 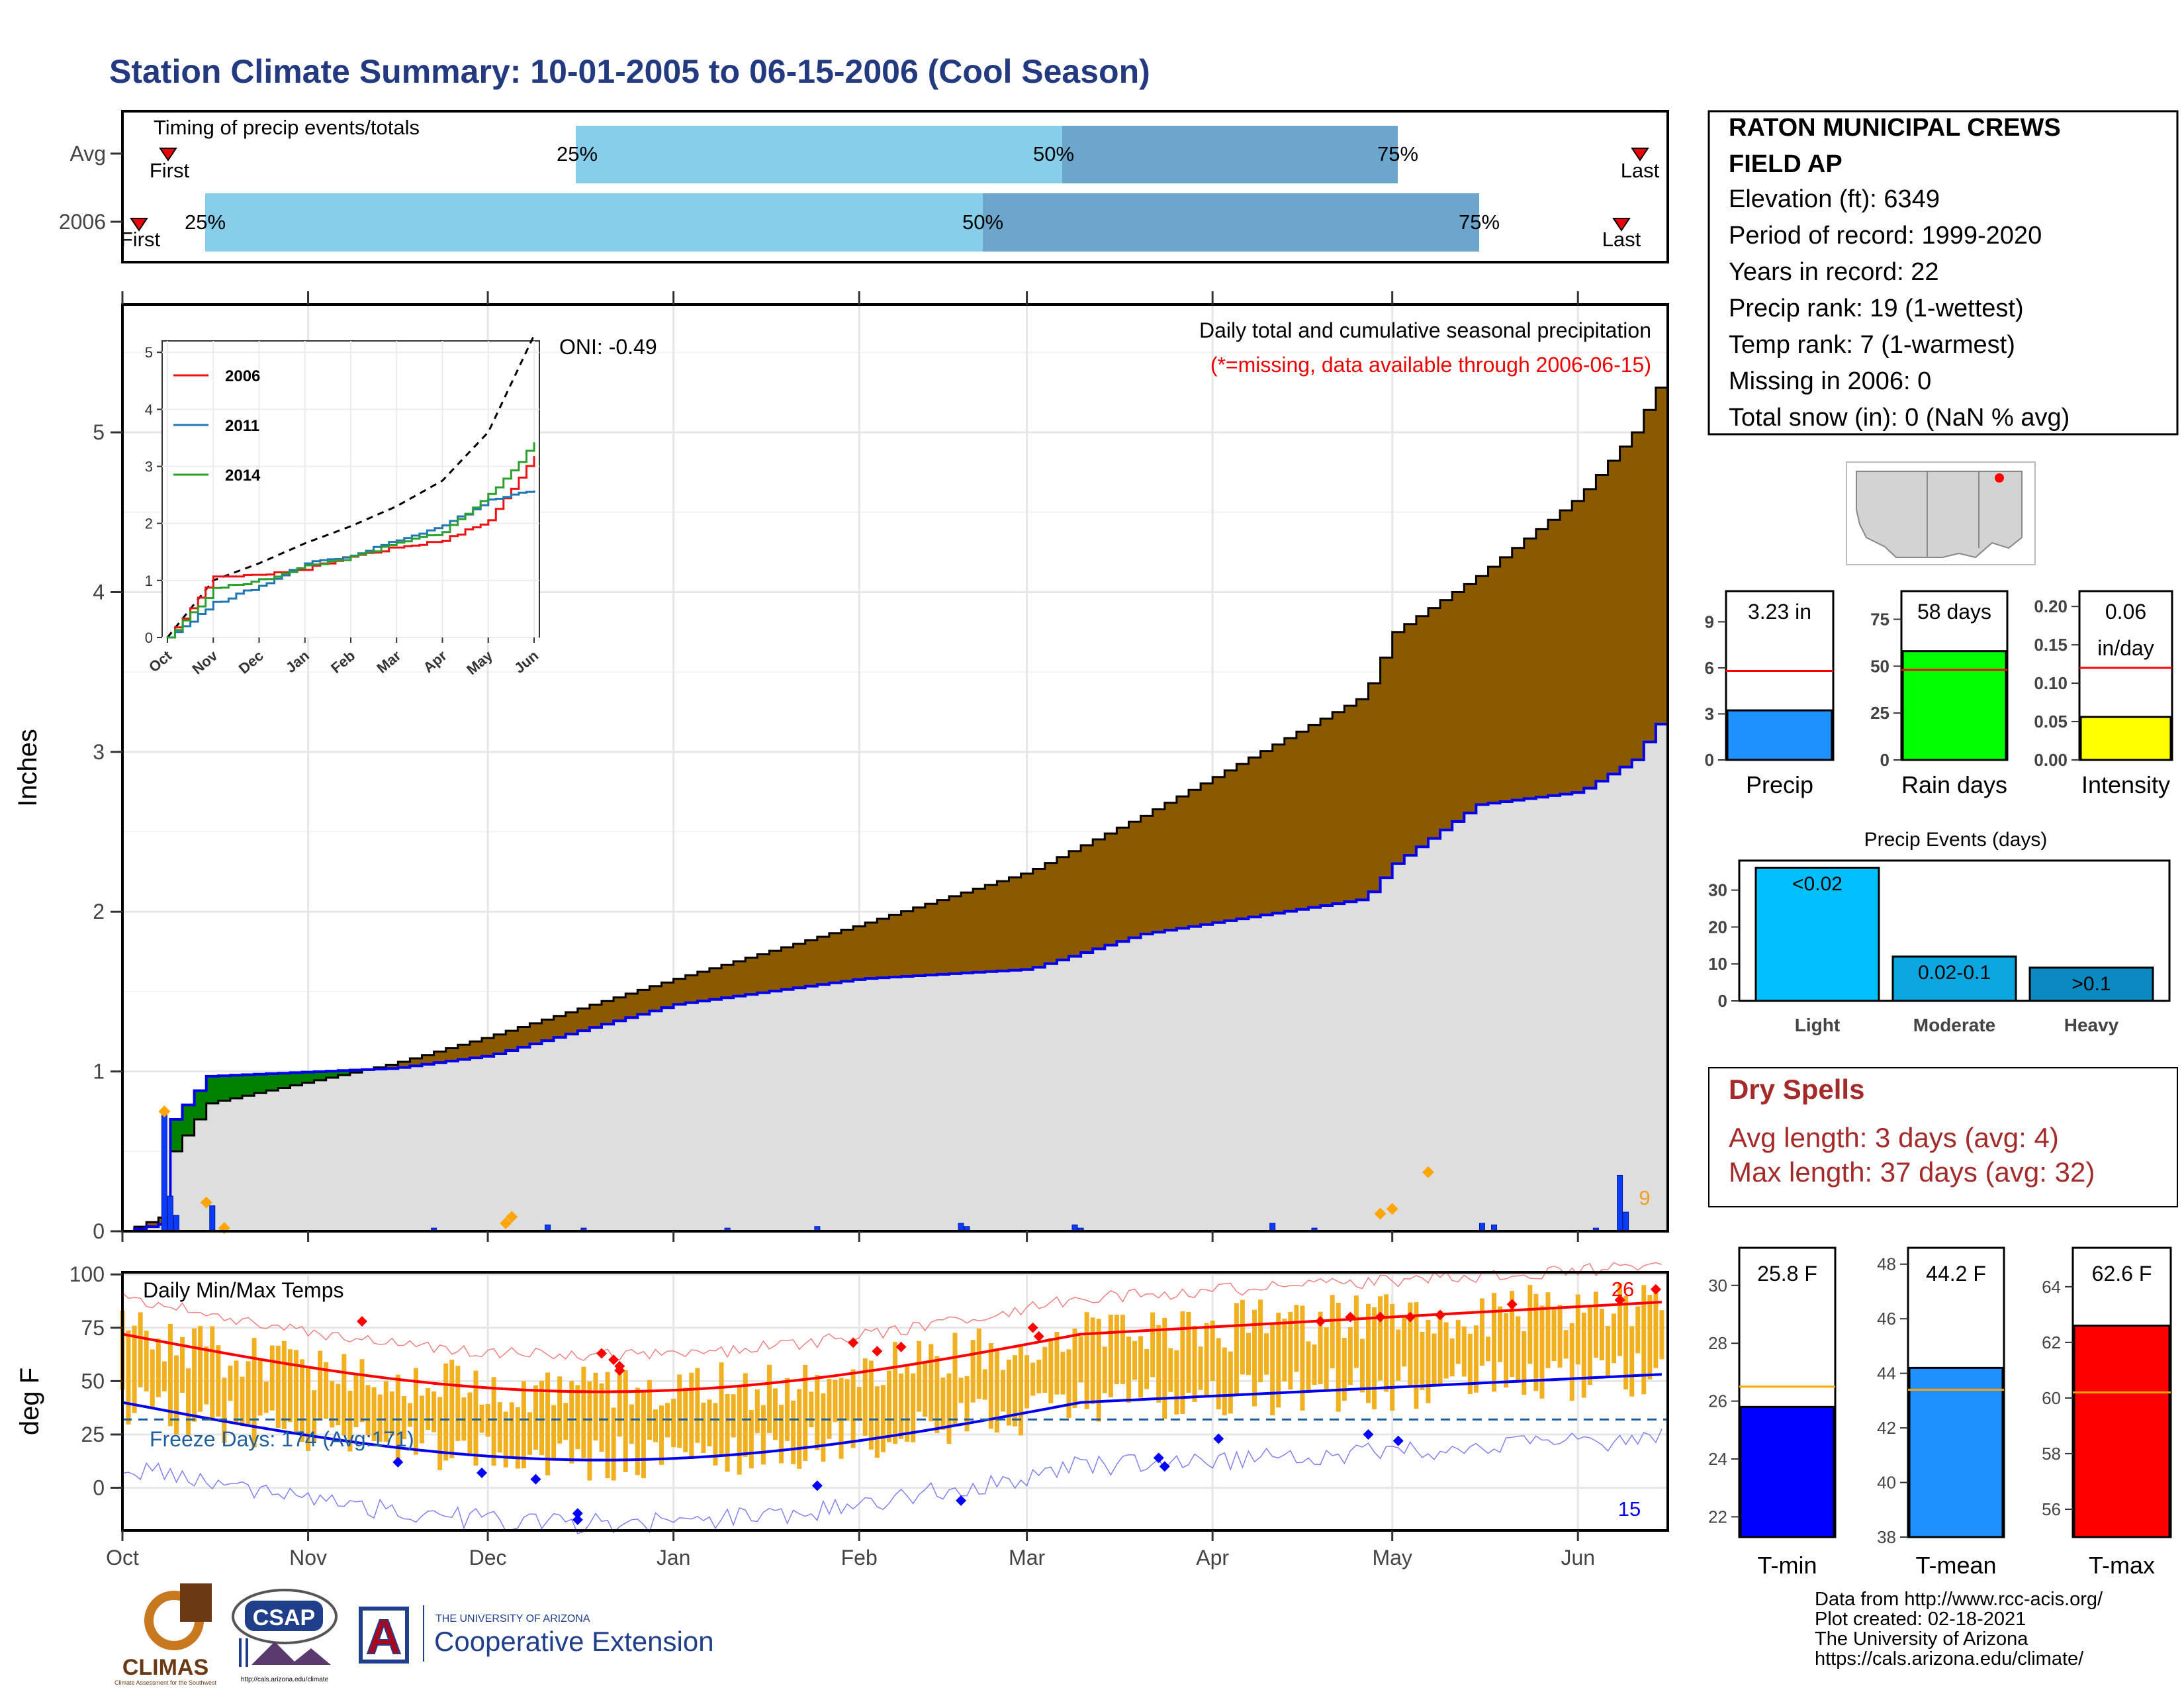 What do you see at coordinates (165, 1682) in the screenshot?
I see `climas-logo-sub: Climate Assessment for the Southwest` at bounding box center [165, 1682].